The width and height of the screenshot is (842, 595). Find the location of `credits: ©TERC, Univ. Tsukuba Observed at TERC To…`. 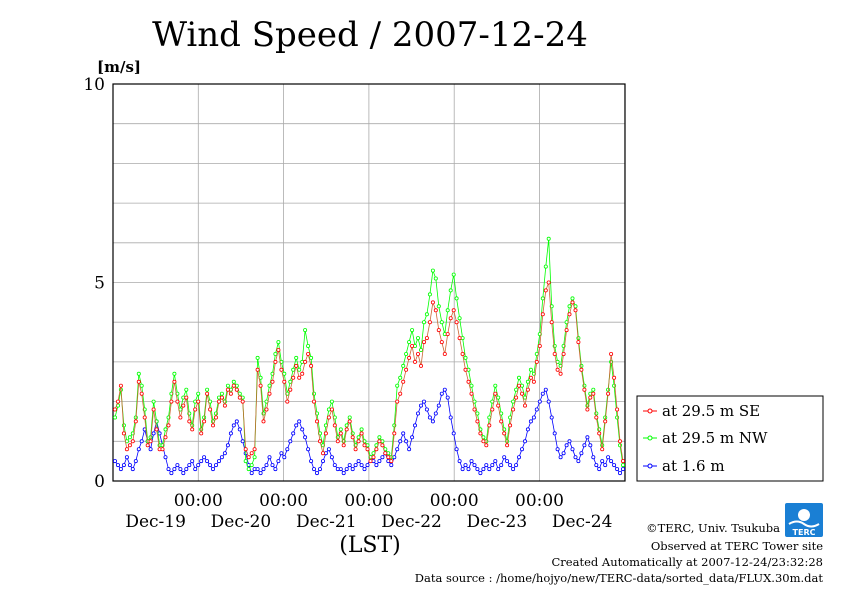

credits: ©TERC, Univ. Tsukuba Observed at TERC To… is located at coordinates (619, 553).